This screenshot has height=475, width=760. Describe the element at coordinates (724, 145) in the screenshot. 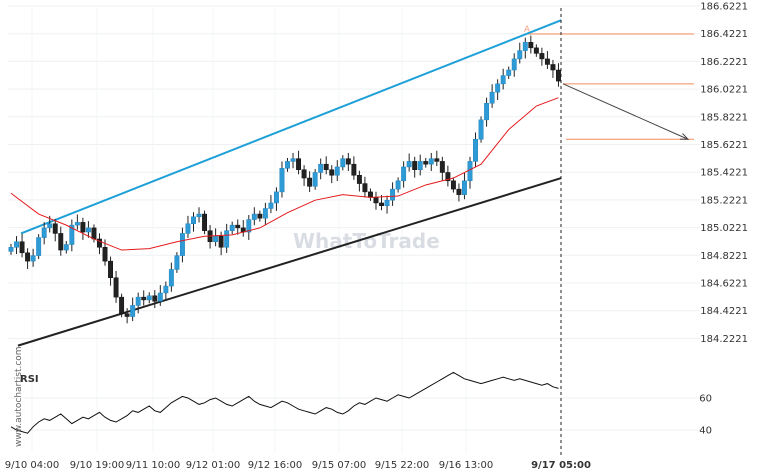

I see `y-tick-label: 185.6221` at that location.